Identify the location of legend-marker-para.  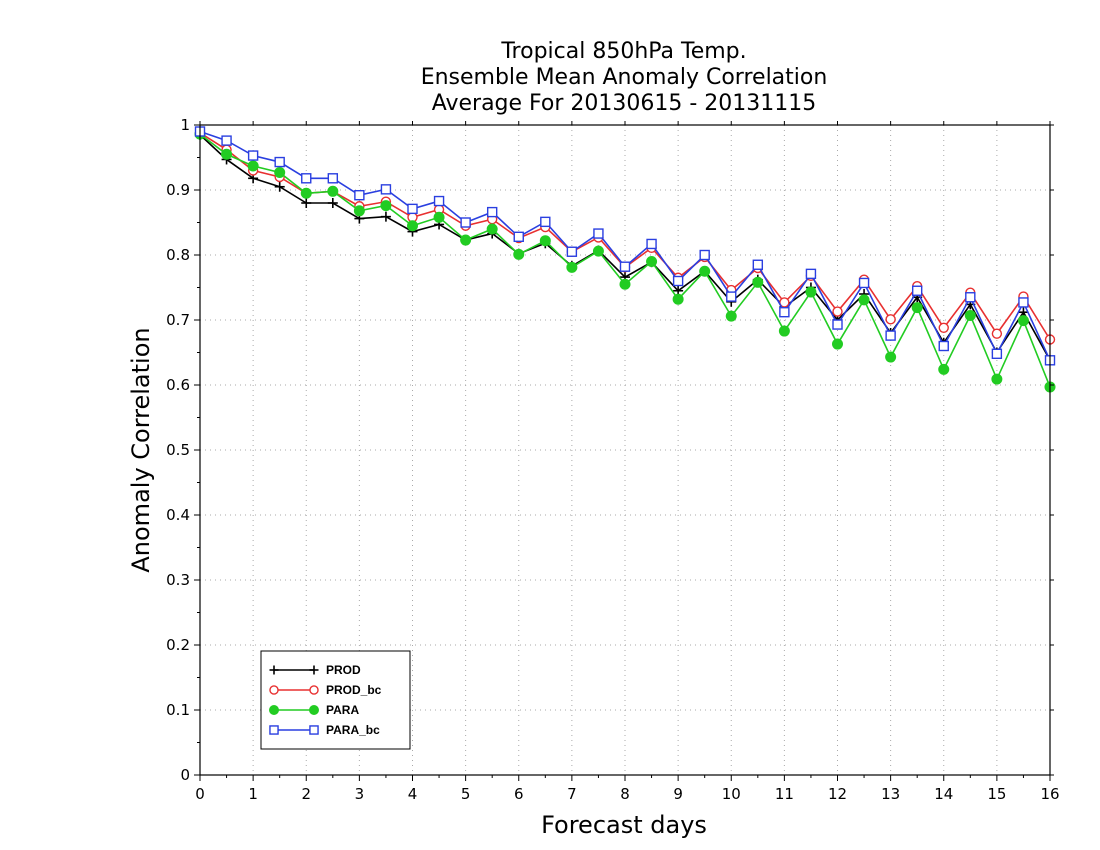
(314, 710).